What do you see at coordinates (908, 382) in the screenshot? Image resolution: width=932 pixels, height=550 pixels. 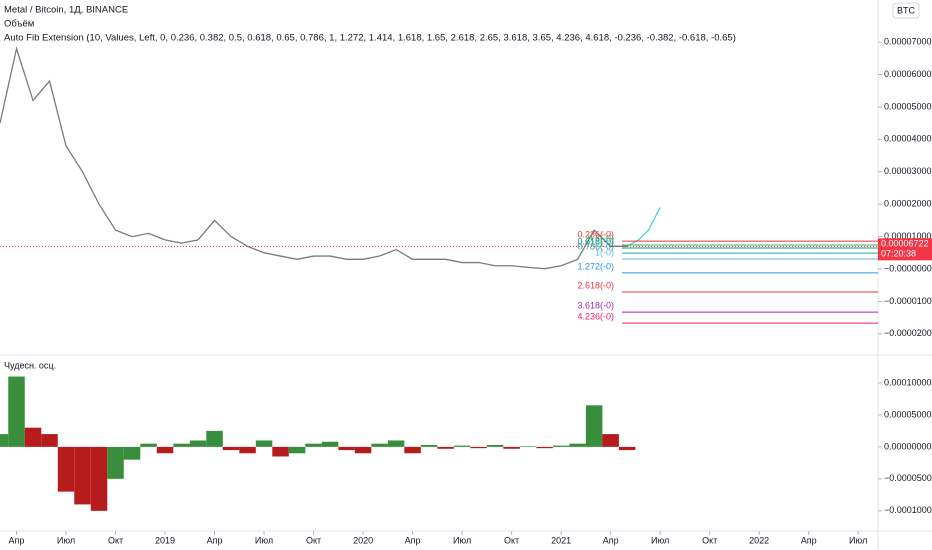 I see `y-tick-label: 0.00010000` at bounding box center [908, 382].